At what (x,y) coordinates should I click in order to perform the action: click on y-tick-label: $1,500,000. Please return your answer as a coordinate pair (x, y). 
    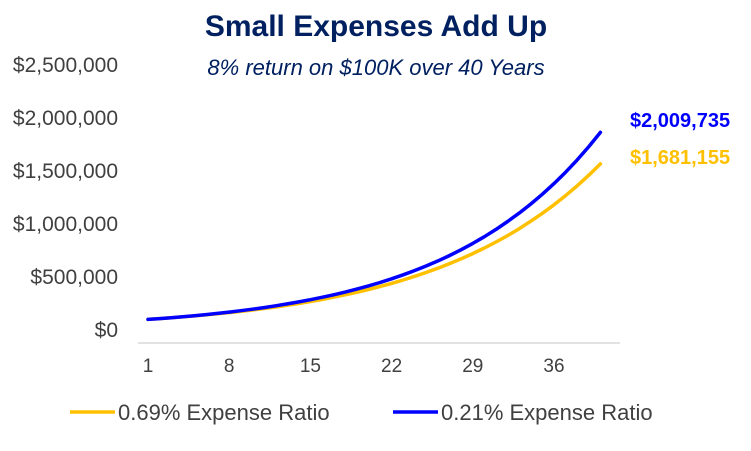
    Looking at the image, I should click on (65, 171).